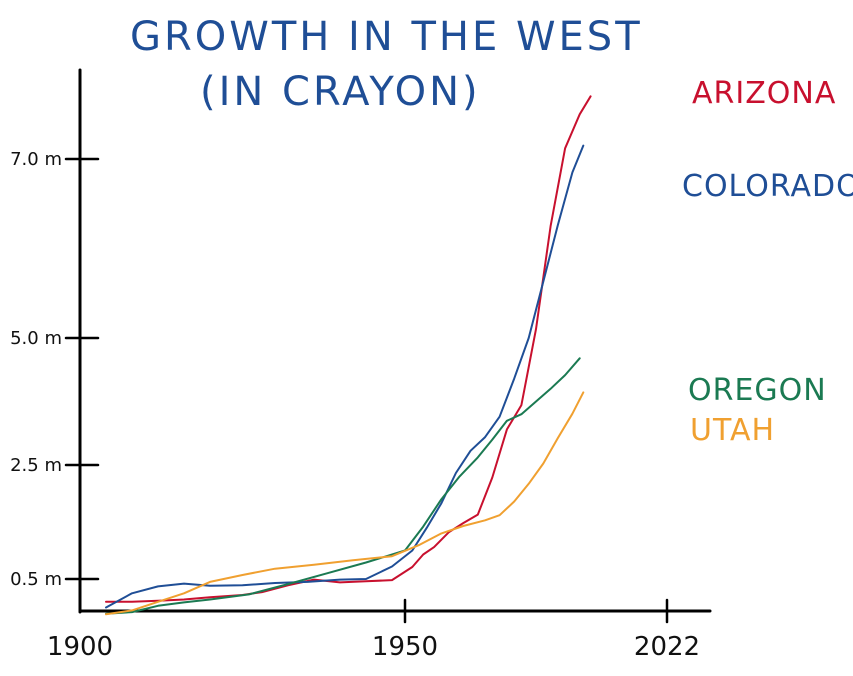 Image resolution: width=853 pixels, height=676 pixels. What do you see at coordinates (36, 338) in the screenshot?
I see `y-tick-label: 5.0 m` at bounding box center [36, 338].